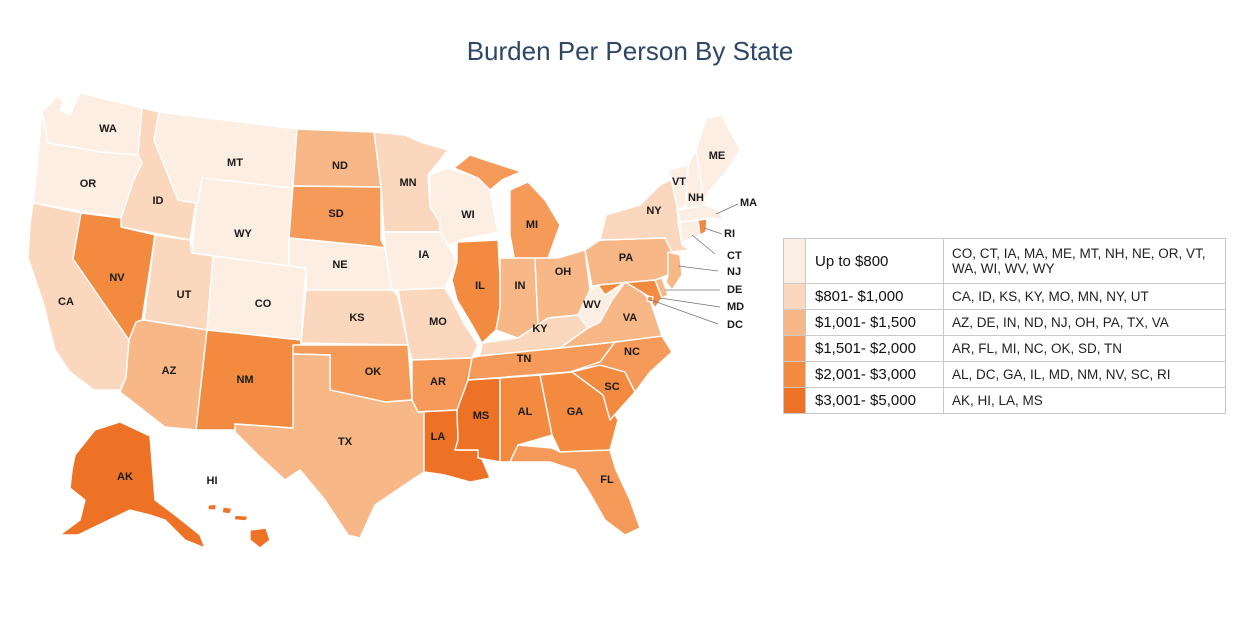 This screenshot has width=1260, height=630. I want to click on state-ak, so click(132, 485).